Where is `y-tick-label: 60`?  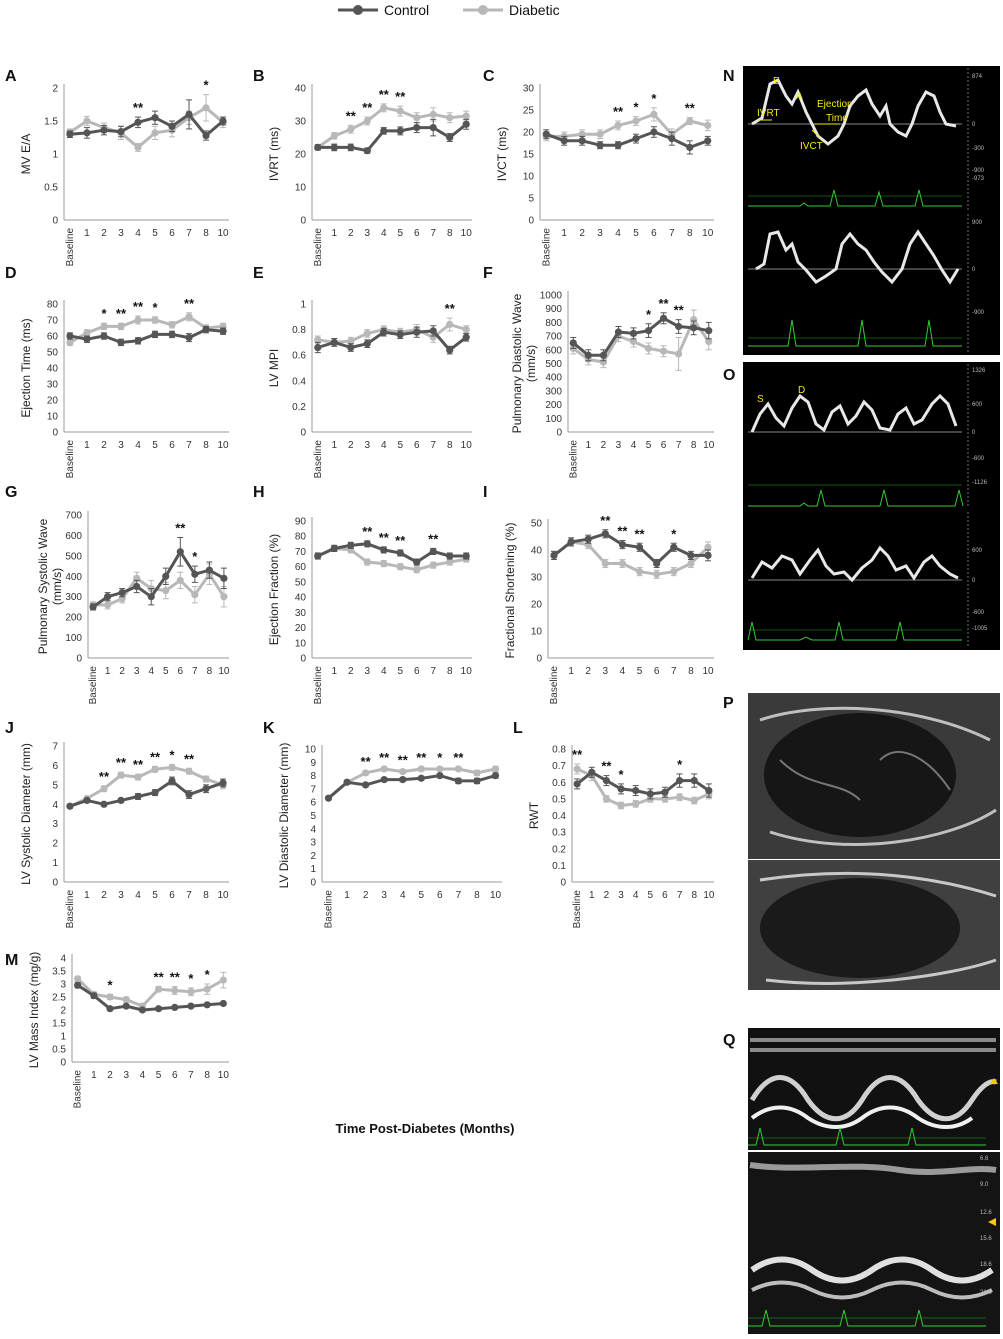
y-tick-label: 60 is located at coordinates (53, 337).